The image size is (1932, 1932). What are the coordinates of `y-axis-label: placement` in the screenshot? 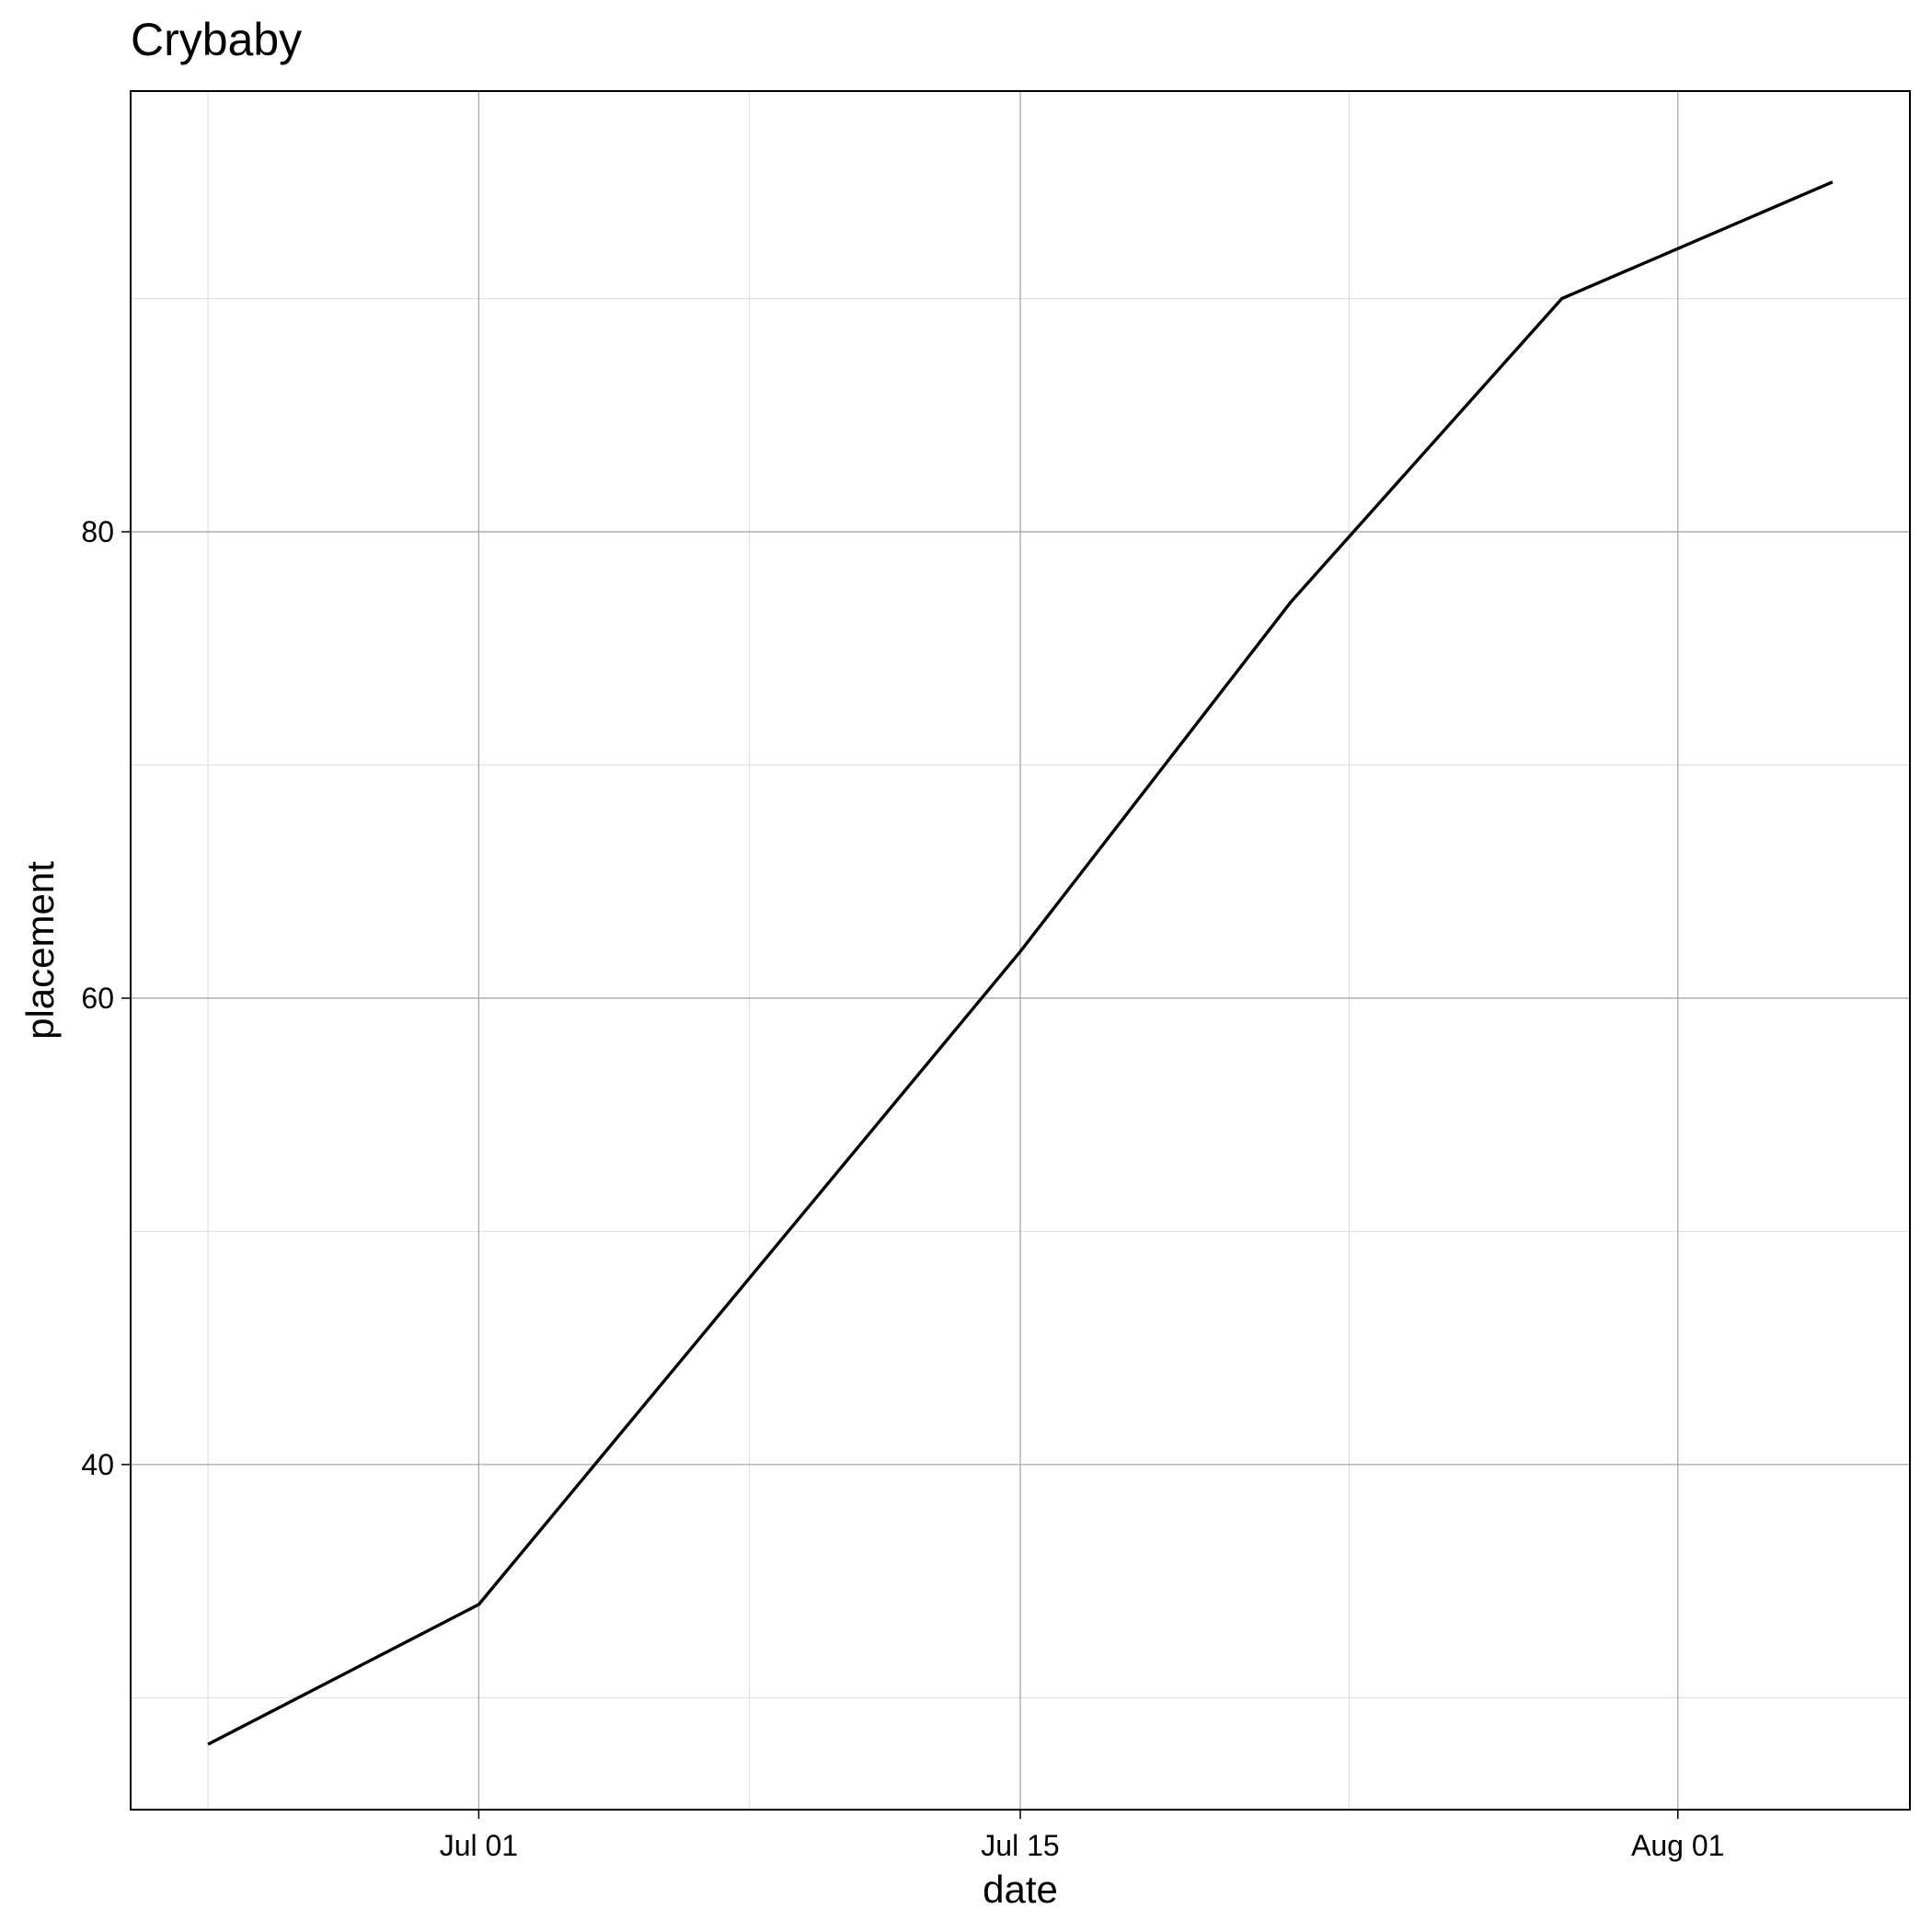 It's located at (40, 951).